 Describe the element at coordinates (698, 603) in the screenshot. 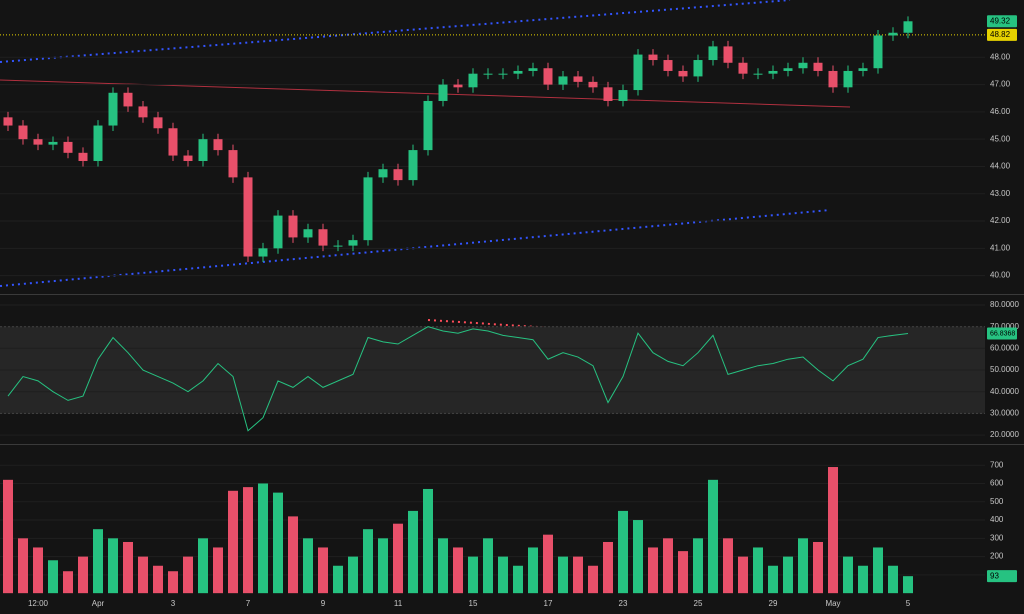

I see `x-tick-label: 25` at that location.